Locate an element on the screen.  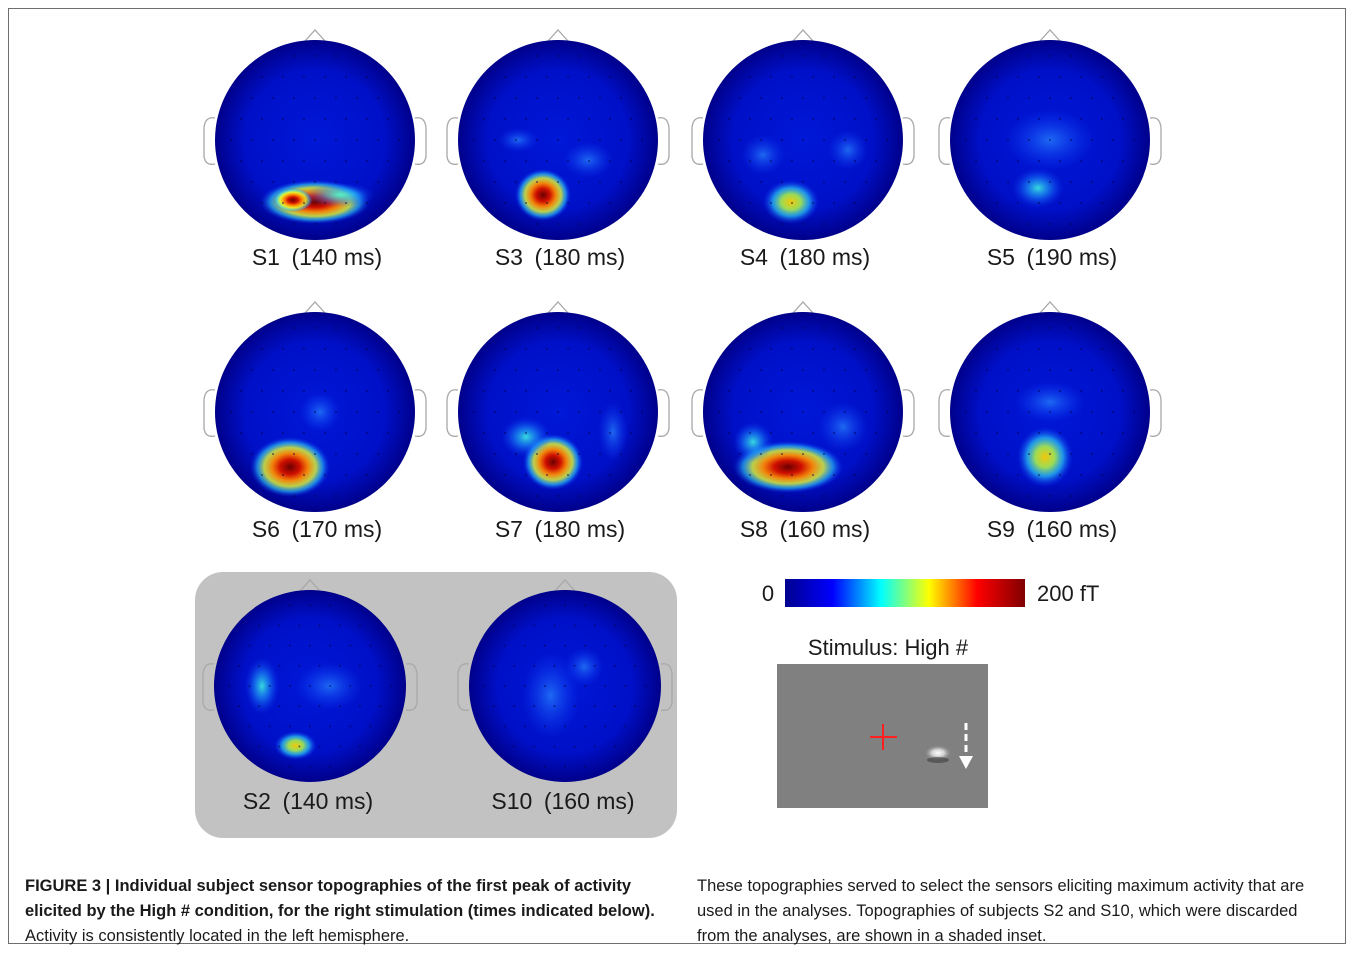
gabor-patch is located at coordinates (938, 753).